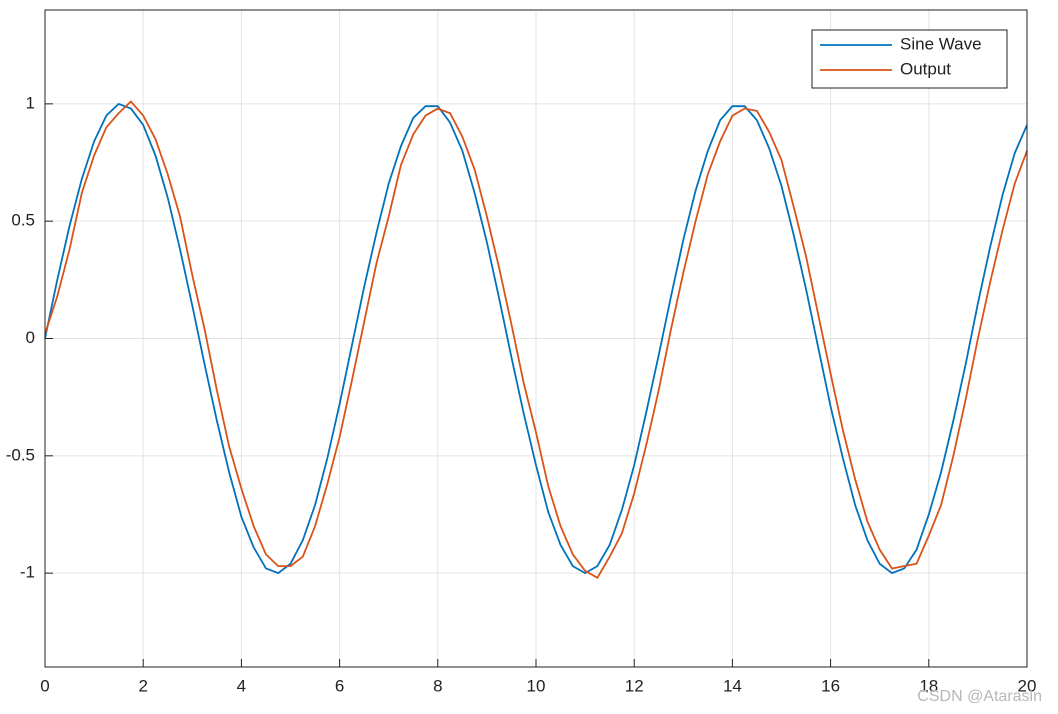  Describe the element at coordinates (27, 572) in the screenshot. I see `y-tick-label: -1` at that location.